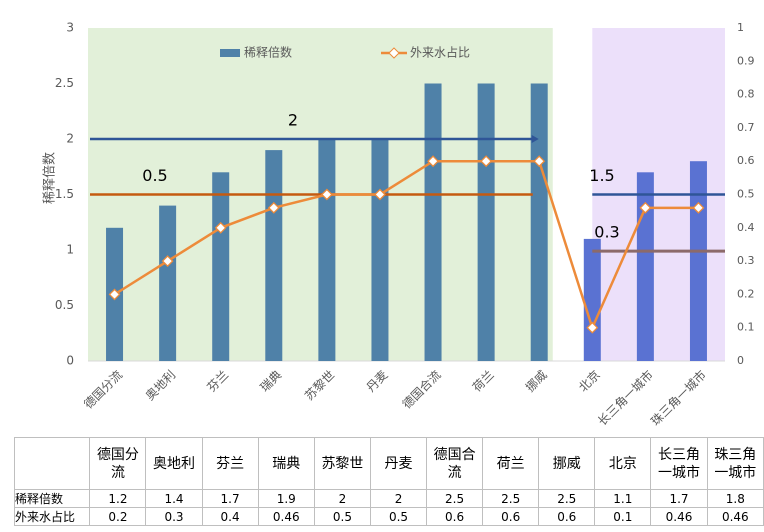 This screenshot has width=764, height=532. I want to click on y2-tick-label: 0.9, so click(746, 60).